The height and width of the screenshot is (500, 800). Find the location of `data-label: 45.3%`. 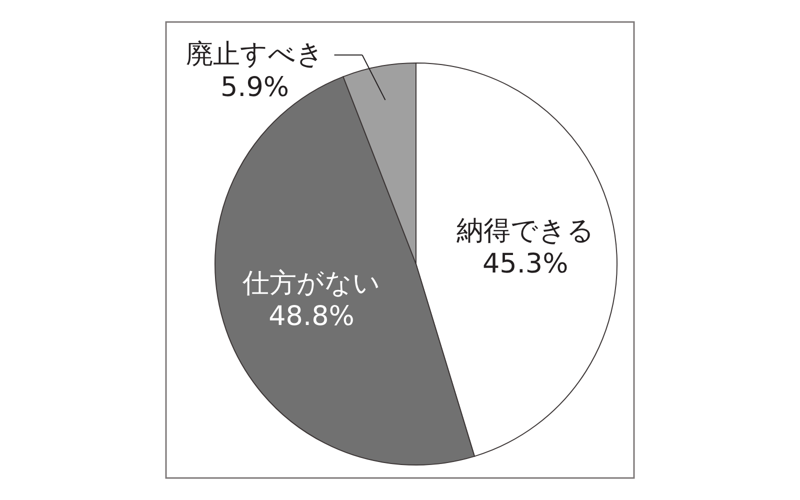

data-label: 45.3% is located at coordinates (525, 264).